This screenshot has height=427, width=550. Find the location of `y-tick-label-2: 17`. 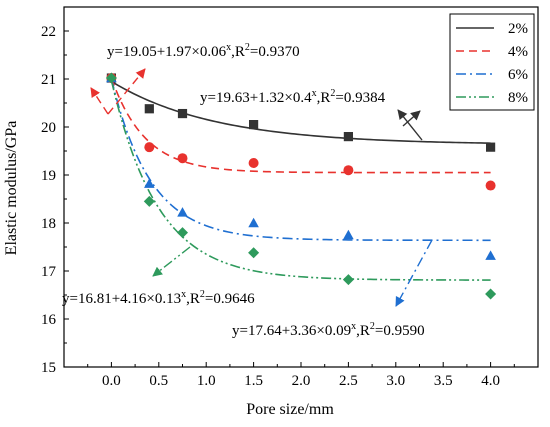

y-tick-label-2: 17 is located at coordinates (49, 272).